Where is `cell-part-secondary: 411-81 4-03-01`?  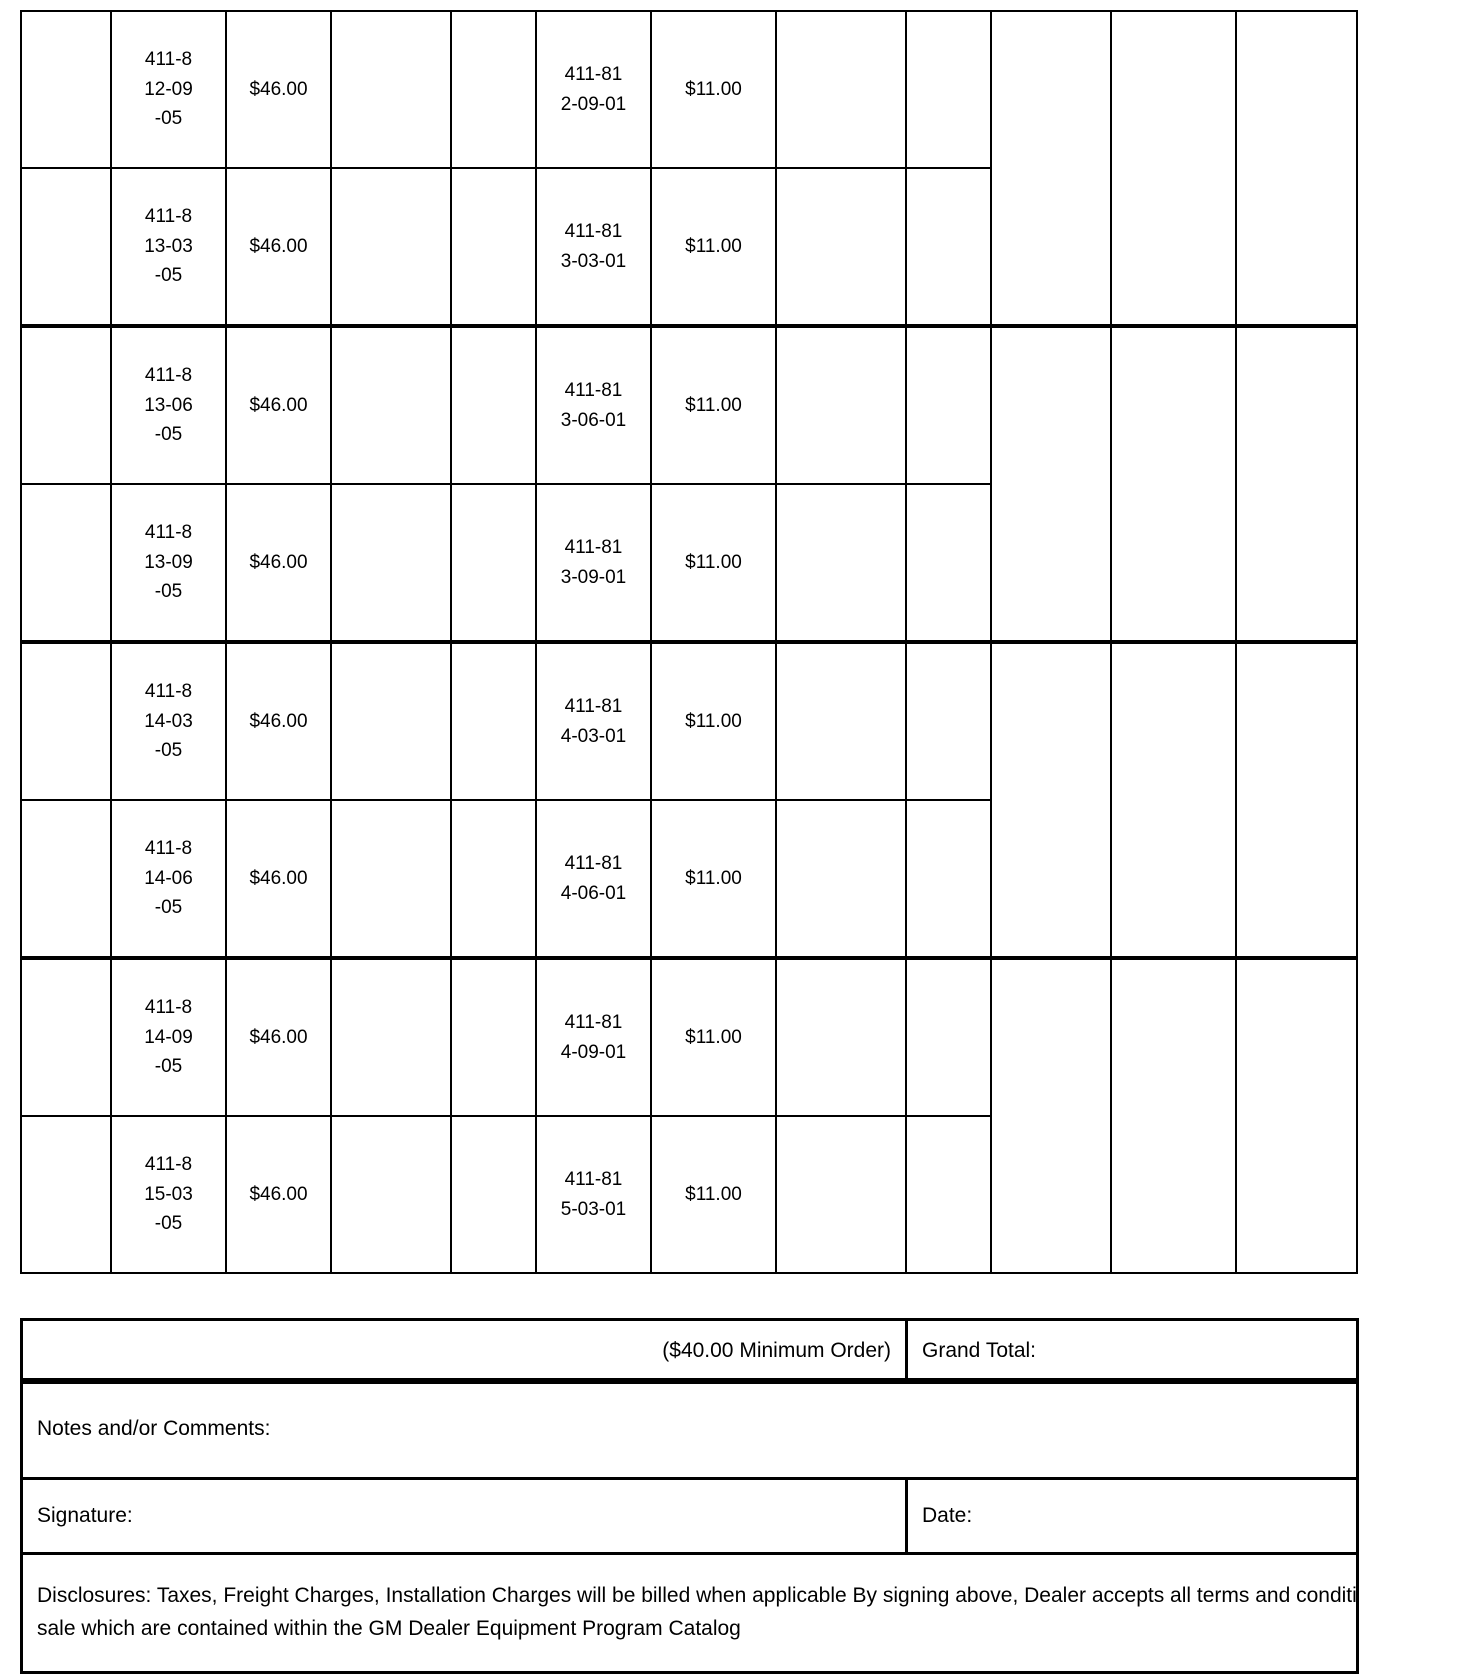
cell-part-secondary: 411-81 4-03-01 is located at coordinates (593, 720).